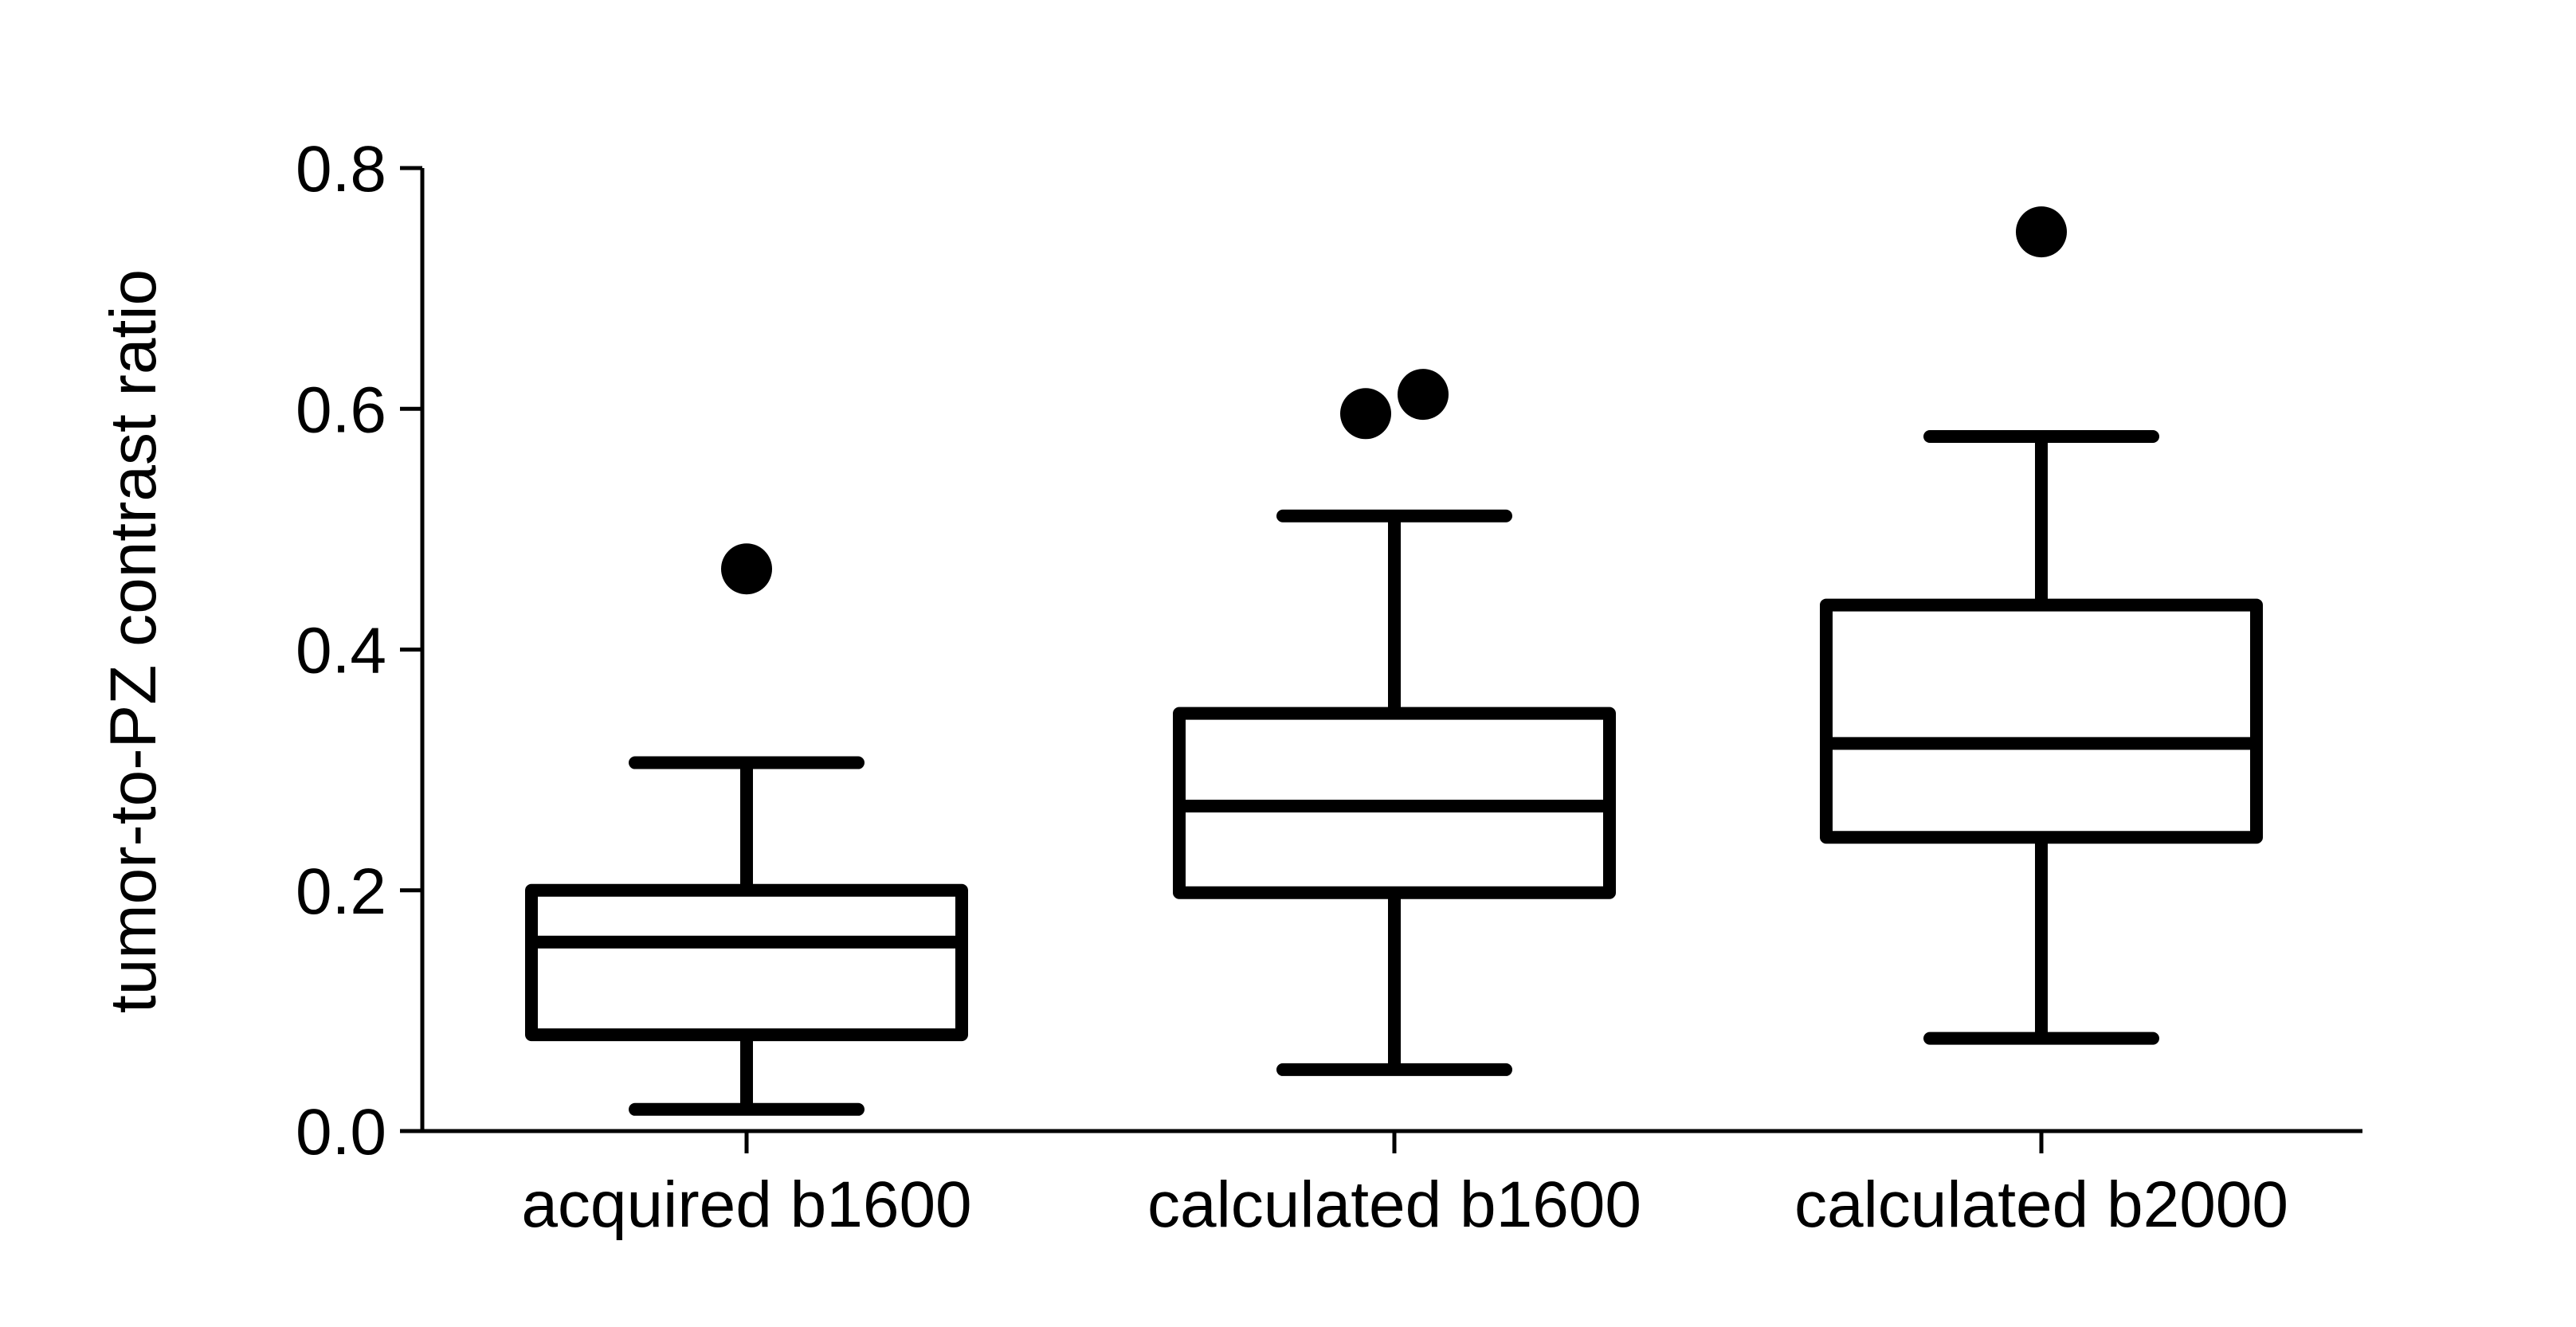 The width and height of the screenshot is (2576, 1327). What do you see at coordinates (1394, 1204) in the screenshot?
I see `x-category-label: calculated b1600` at bounding box center [1394, 1204].